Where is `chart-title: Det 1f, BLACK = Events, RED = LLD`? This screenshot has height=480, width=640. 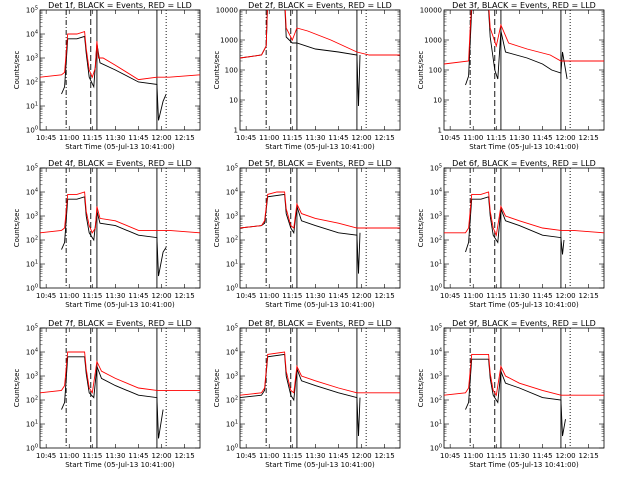
chart-title: Det 1f, BLACK = Events, RED = LLD is located at coordinates (120, 5).